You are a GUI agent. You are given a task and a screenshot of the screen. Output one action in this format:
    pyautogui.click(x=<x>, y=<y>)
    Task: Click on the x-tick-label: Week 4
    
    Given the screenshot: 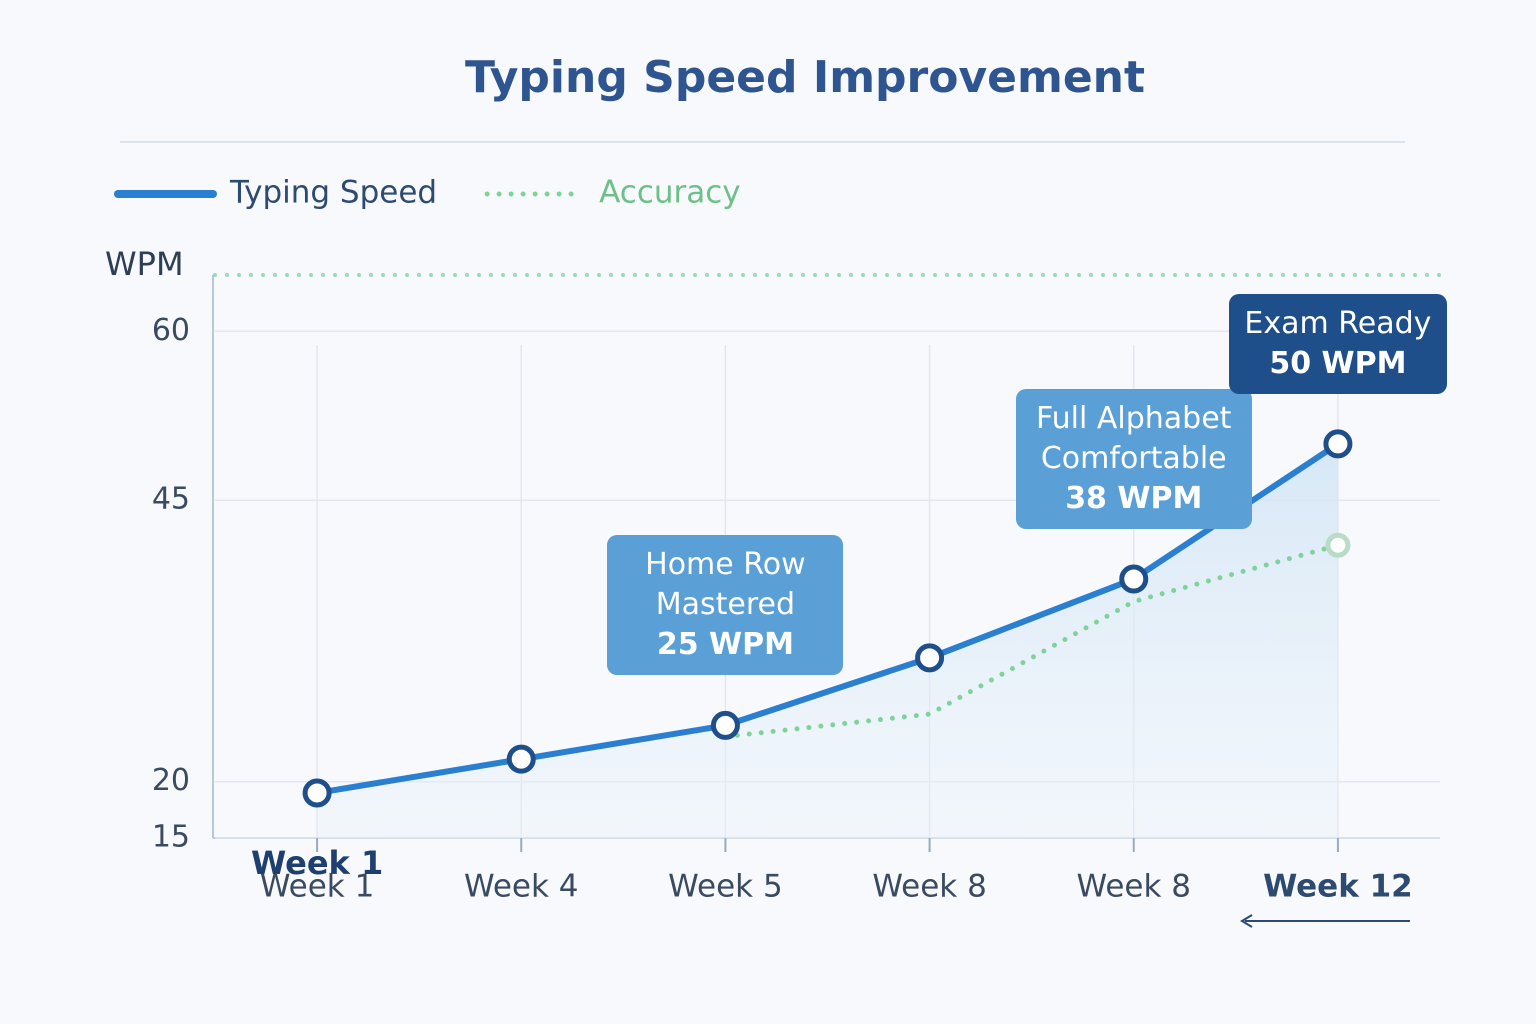 What is the action you would take?
    pyautogui.click(x=521, y=887)
    